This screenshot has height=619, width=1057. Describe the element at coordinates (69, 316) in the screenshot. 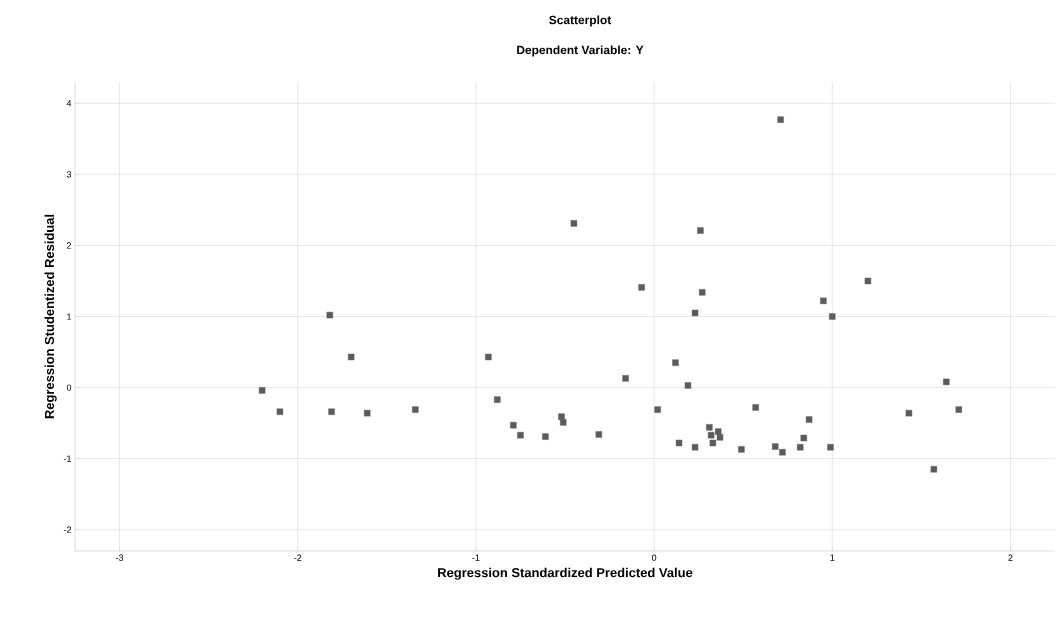

I see `y-tick-label: 1` at that location.